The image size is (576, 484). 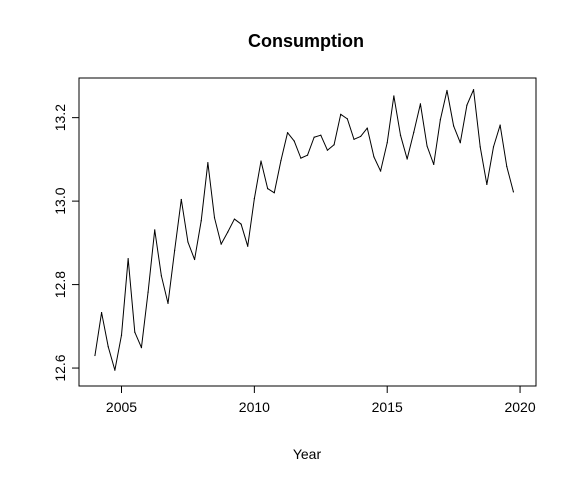 What do you see at coordinates (60, 284) in the screenshot?
I see `y-tick-label: 12.8` at bounding box center [60, 284].